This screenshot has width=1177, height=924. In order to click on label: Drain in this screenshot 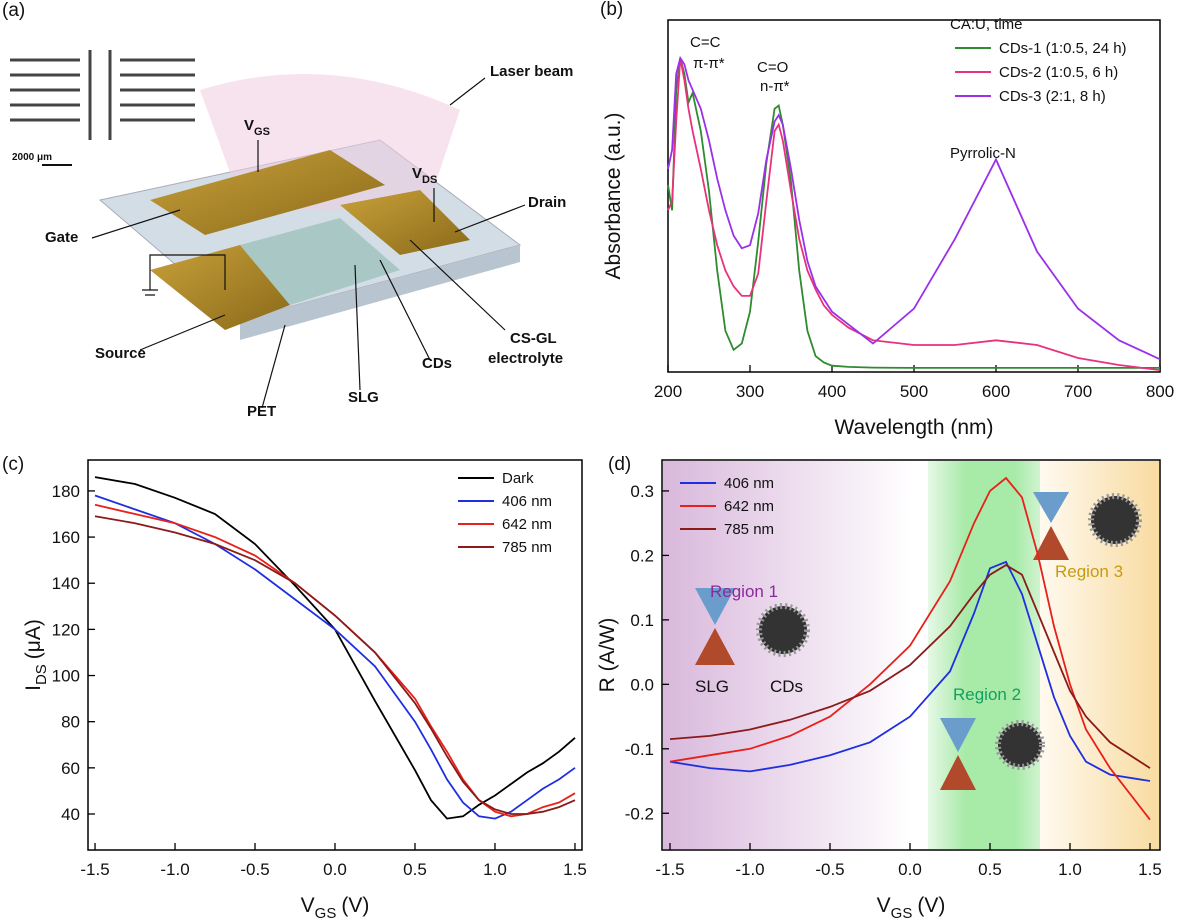, I will do `click(547, 202)`.